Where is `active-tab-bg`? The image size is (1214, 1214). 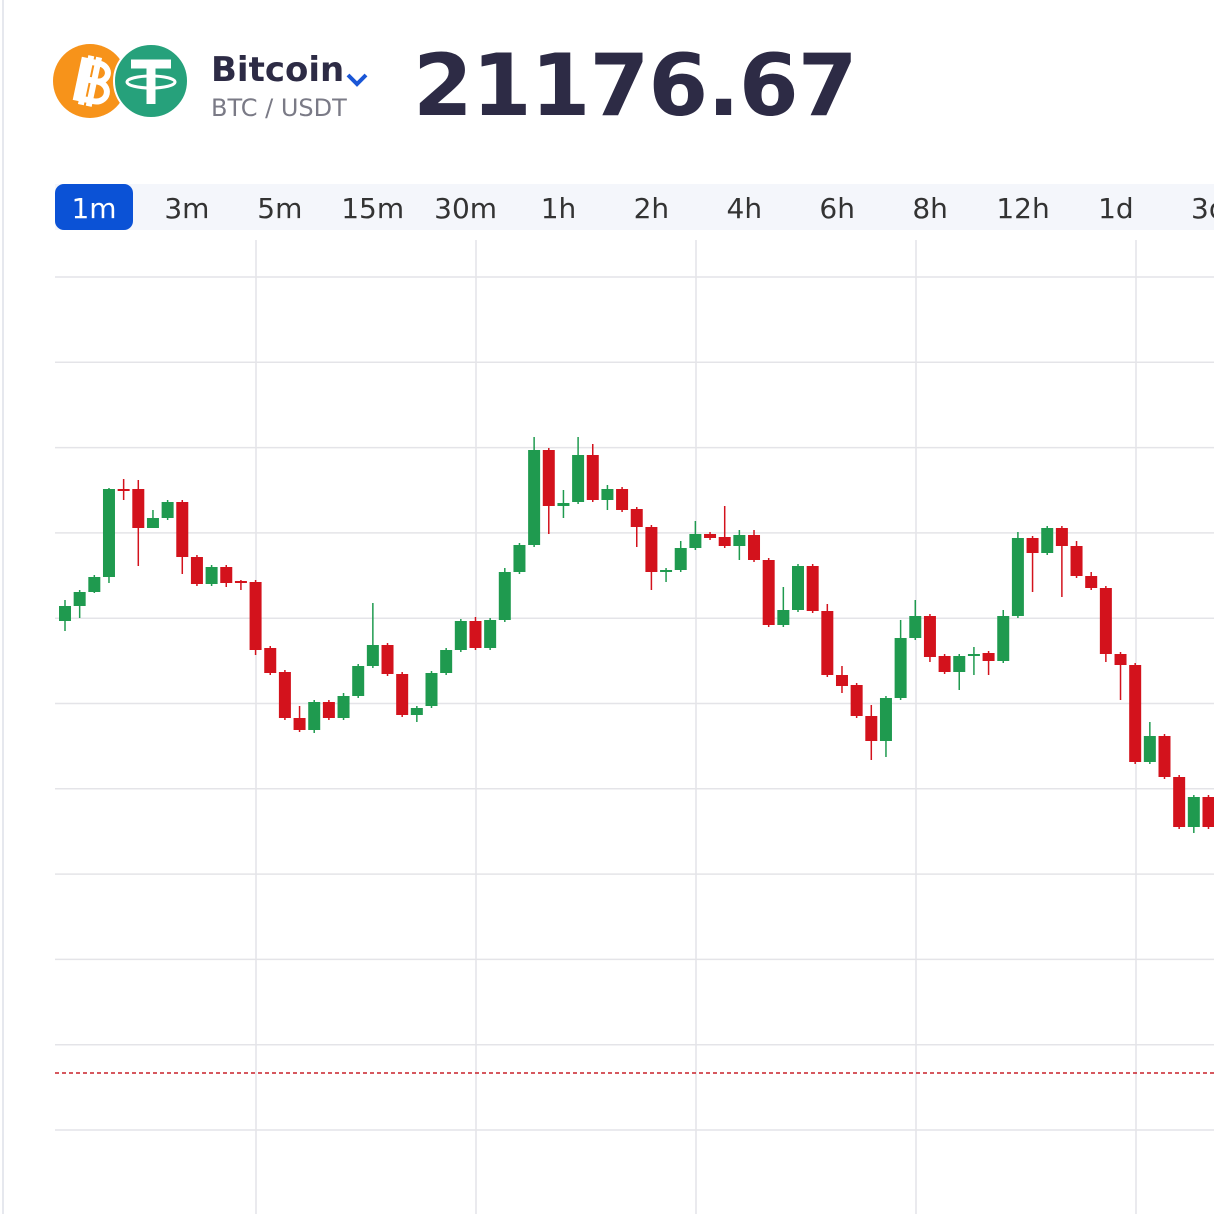
active-tab-bg is located at coordinates (94, 207).